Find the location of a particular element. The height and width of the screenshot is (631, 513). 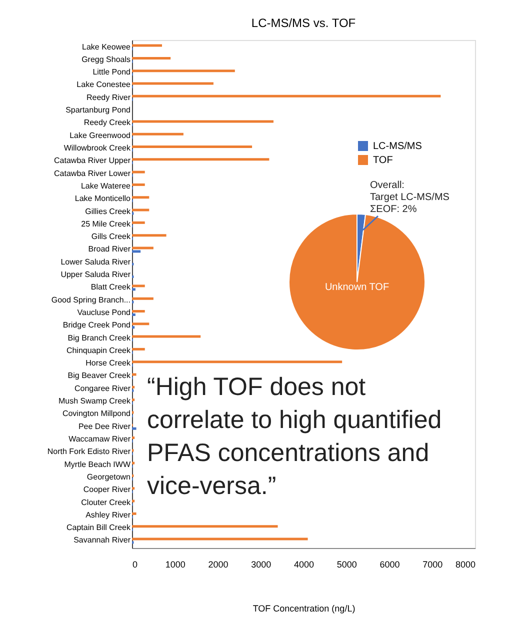

x-tick-label: 1000 is located at coordinates (175, 565).